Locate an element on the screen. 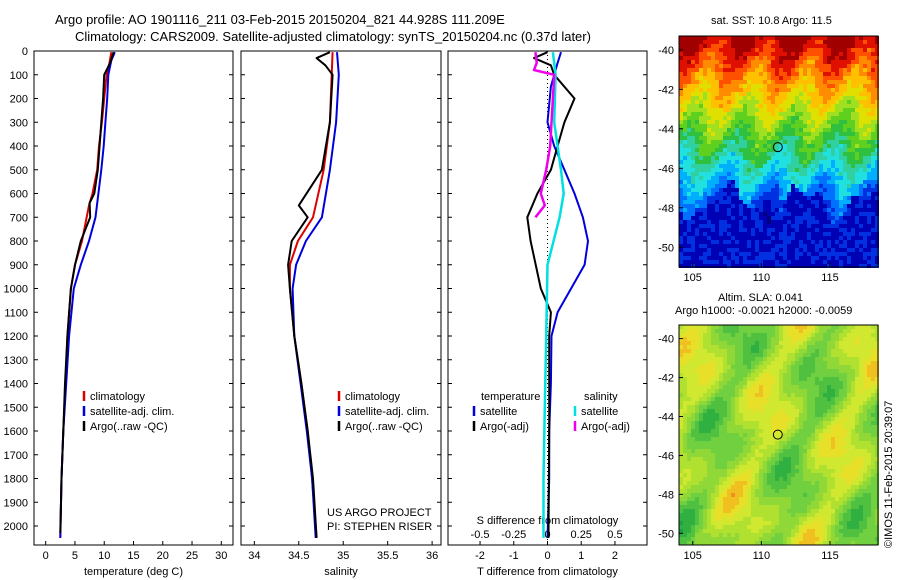  salinity-x-tick-label: 35.5 is located at coordinates (387, 556).